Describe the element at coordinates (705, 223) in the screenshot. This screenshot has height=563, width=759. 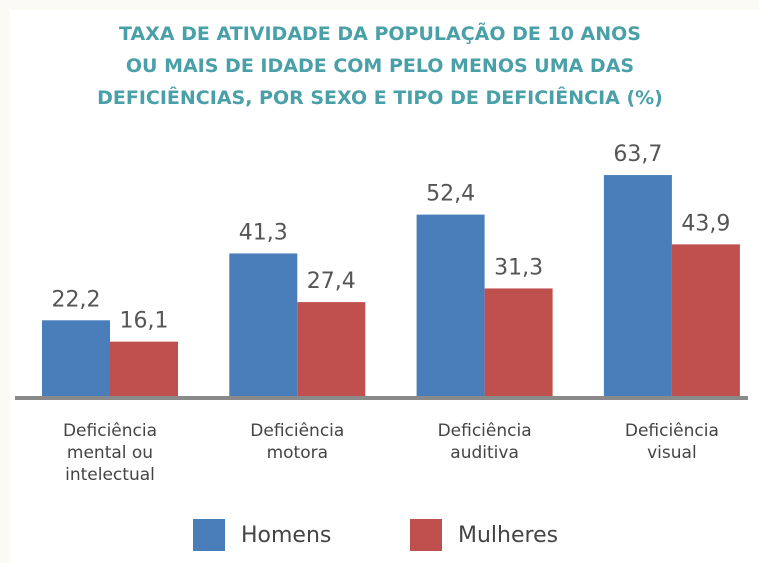
I see `data-label: 43,9` at that location.